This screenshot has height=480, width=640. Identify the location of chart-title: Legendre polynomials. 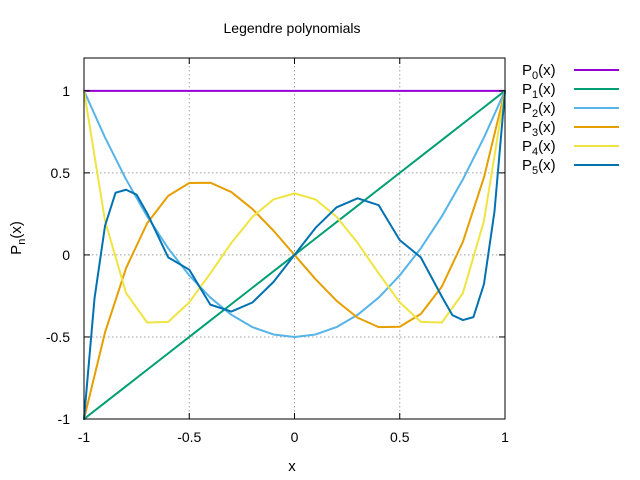
(292, 28).